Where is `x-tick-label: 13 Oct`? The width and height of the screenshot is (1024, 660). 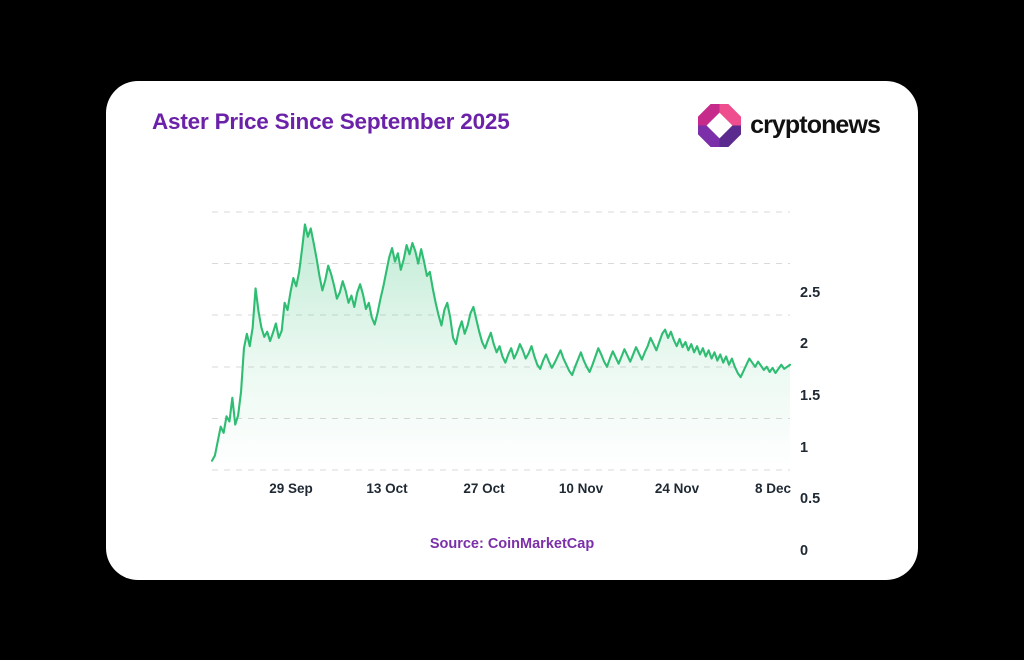
x-tick-label: 13 Oct is located at coordinates (387, 488).